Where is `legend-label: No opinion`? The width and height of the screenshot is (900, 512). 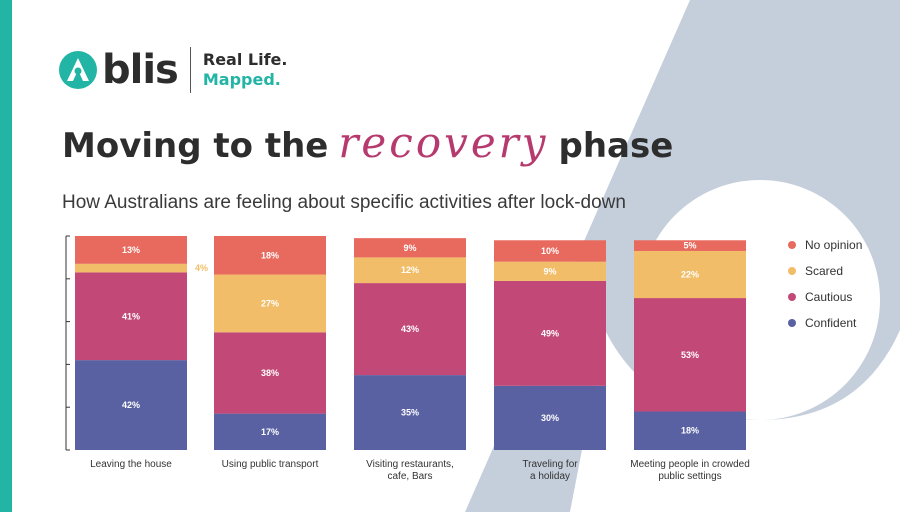 legend-label: No opinion is located at coordinates (834, 245).